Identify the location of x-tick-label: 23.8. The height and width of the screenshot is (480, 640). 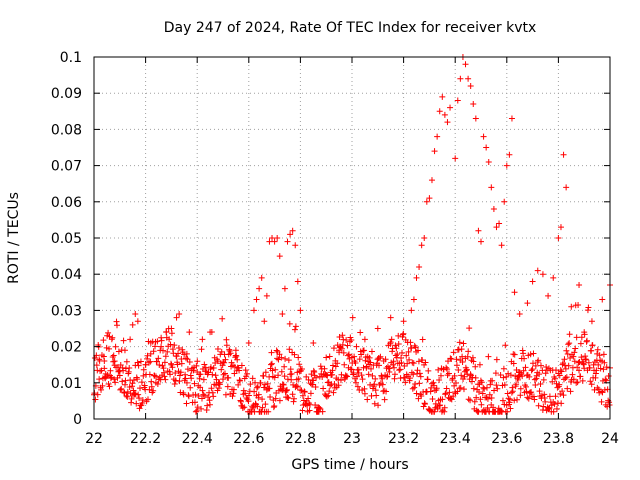
(558, 439).